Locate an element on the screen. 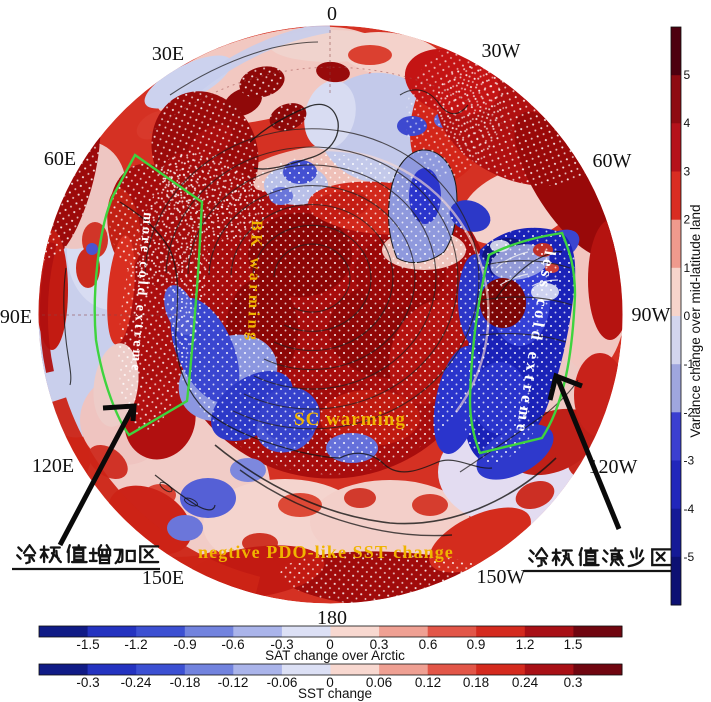  svg-text: 60E is located at coordinates (60, 159).